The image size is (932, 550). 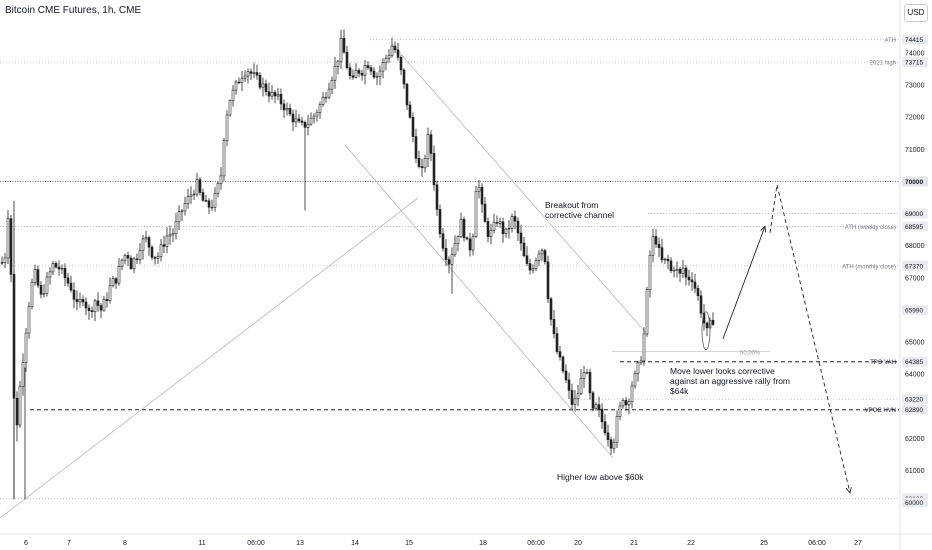 What do you see at coordinates (915, 118) in the screenshot?
I see `price-tick-label: 72000` at bounding box center [915, 118].